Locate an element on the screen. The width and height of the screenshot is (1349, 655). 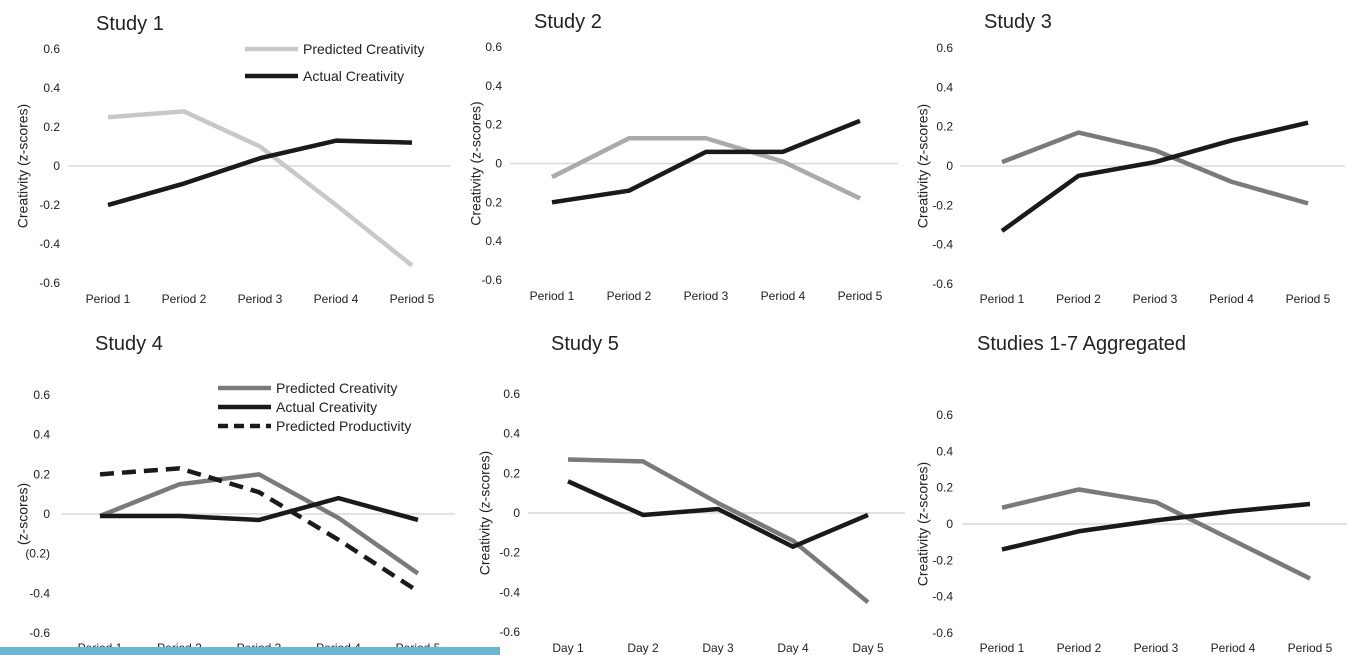
x-tick-label: Day 1 is located at coordinates (568, 648).